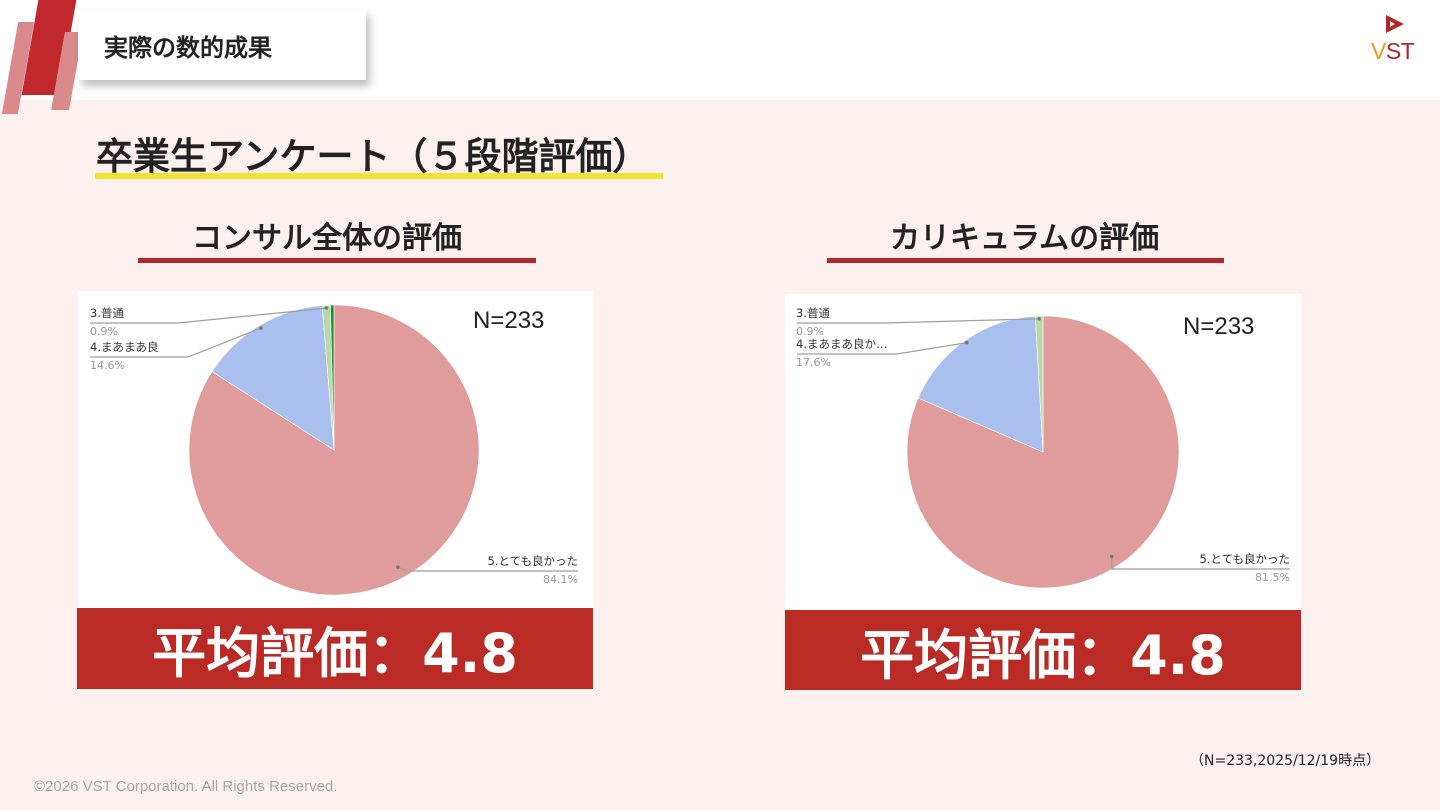 The height and width of the screenshot is (810, 1440). I want to click on average-rating-consulting: 平均評価：4.8, so click(335, 648).